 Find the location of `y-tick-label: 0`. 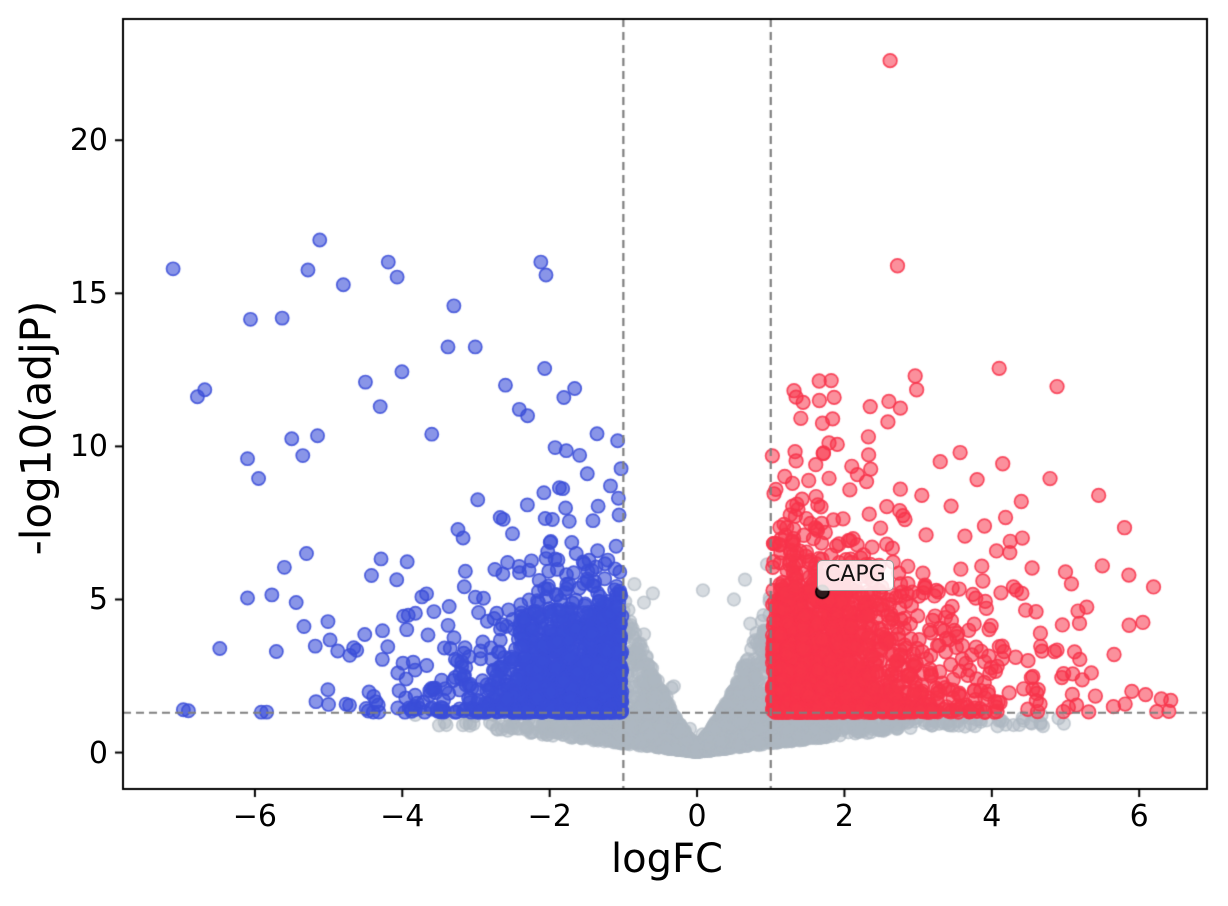

y-tick-label: 0 is located at coordinates (98, 753).